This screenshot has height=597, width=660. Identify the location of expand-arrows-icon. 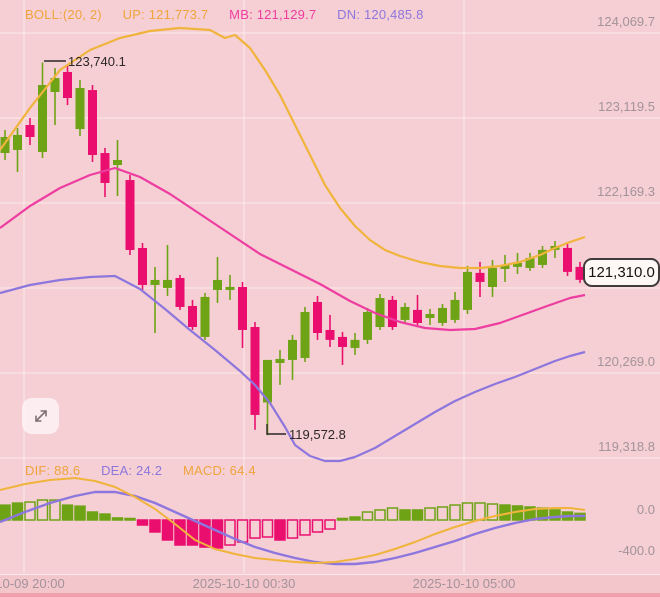
(40, 416).